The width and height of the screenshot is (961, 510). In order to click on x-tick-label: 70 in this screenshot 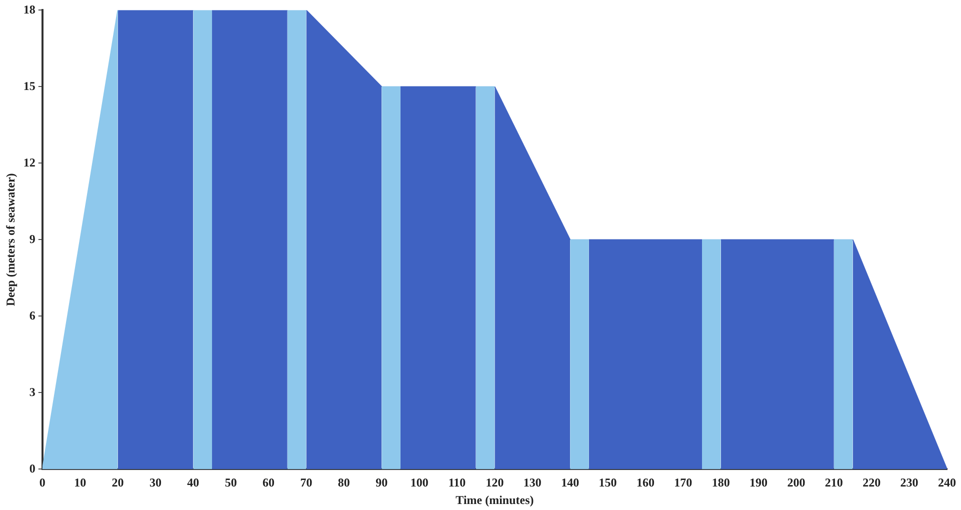, I will do `click(306, 482)`.